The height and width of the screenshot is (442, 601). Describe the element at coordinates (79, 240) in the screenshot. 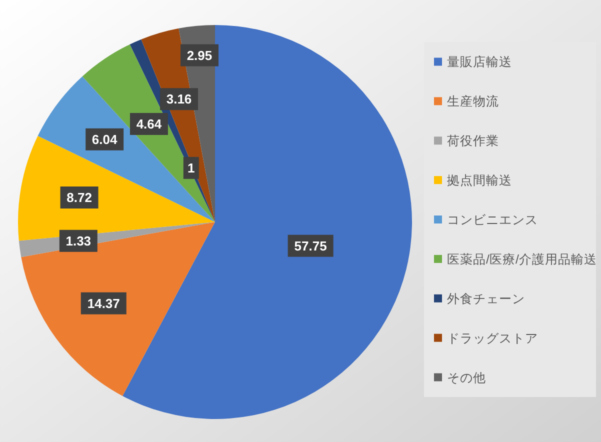

I see `data-label: 1.33` at that location.